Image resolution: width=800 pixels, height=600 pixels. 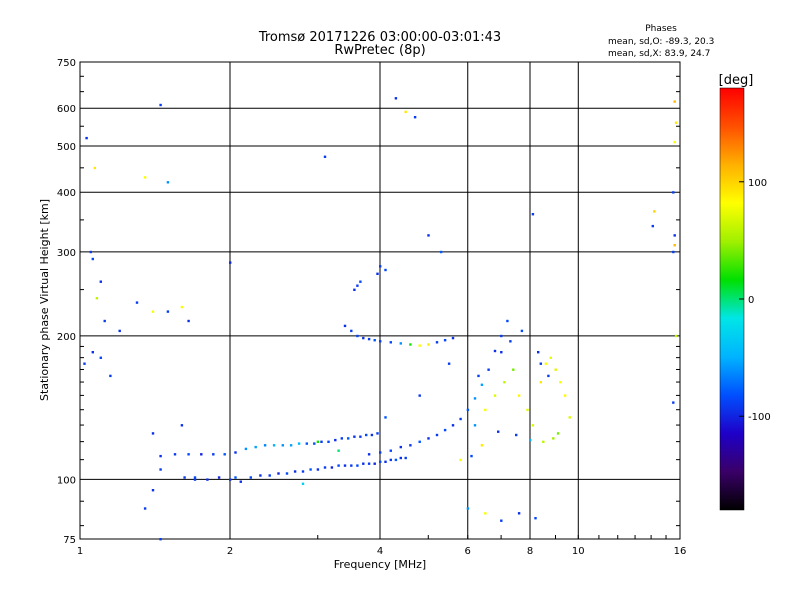 I want to click on x-tick-label: 8, so click(x=530, y=551).